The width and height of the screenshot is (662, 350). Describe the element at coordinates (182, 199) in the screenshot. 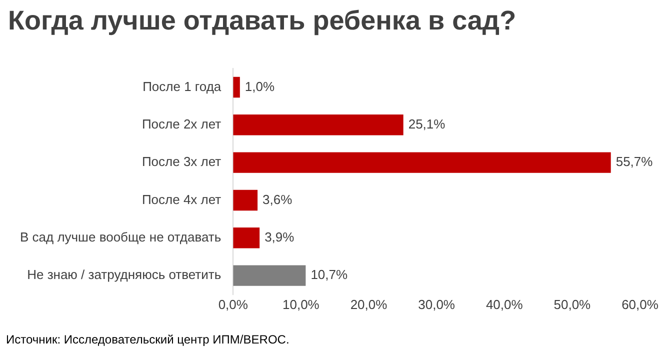

I see `y-tick-label: После 4х лет` at that location.